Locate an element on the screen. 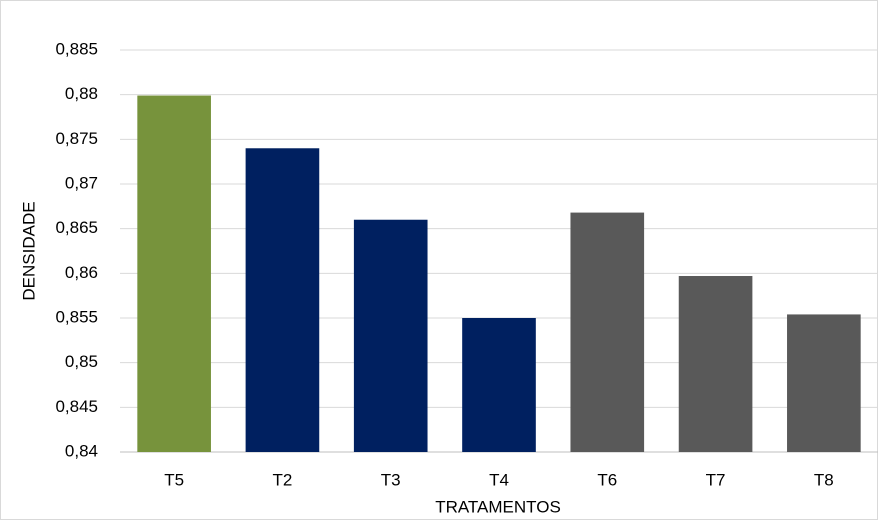 The width and height of the screenshot is (878, 520). y-tick-label: 0,87 is located at coordinates (81, 182).